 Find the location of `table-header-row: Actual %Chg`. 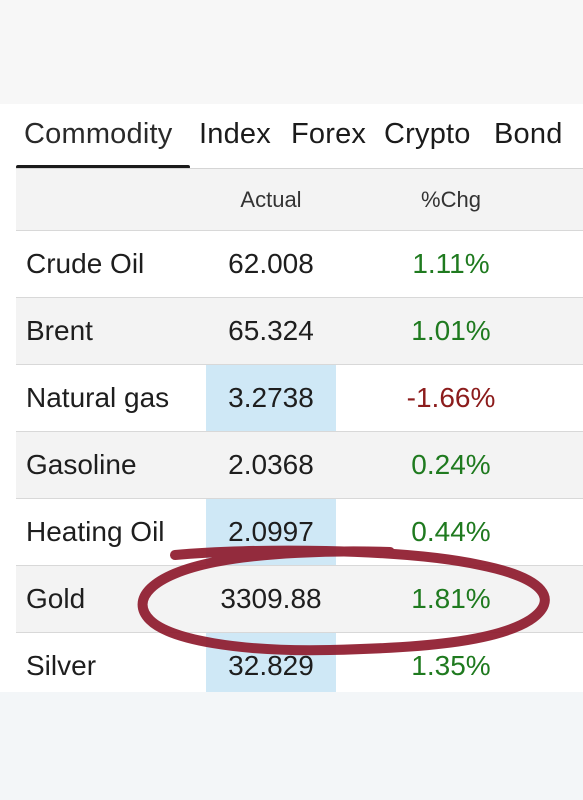

table-header-row: Actual %Chg is located at coordinates (299, 200).